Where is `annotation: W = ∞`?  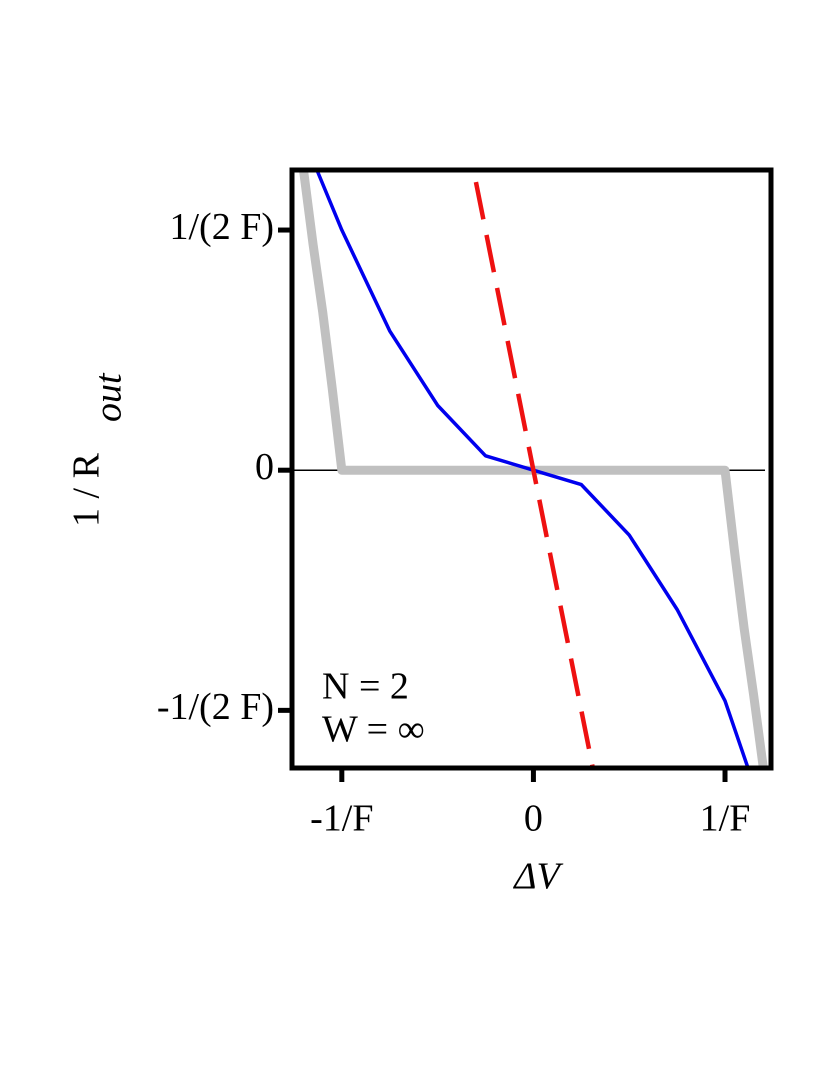 annotation: W = ∞ is located at coordinates (373, 730).